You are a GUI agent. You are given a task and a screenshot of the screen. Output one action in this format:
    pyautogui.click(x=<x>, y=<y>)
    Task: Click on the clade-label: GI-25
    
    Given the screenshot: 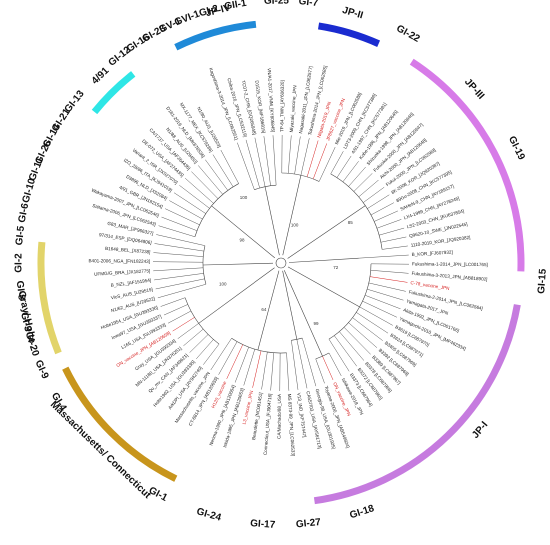 What is the action you would take?
    pyautogui.click(x=277, y=3)
    